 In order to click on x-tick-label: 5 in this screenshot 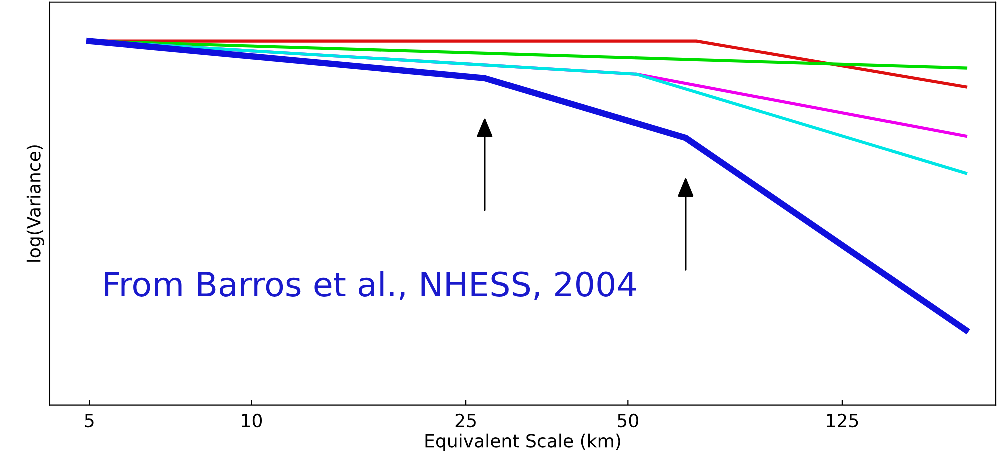, I will do `click(89, 421)`.